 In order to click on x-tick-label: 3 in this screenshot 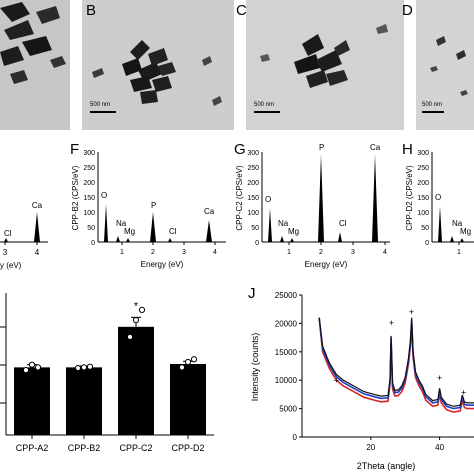, I will do `click(353, 252)`.